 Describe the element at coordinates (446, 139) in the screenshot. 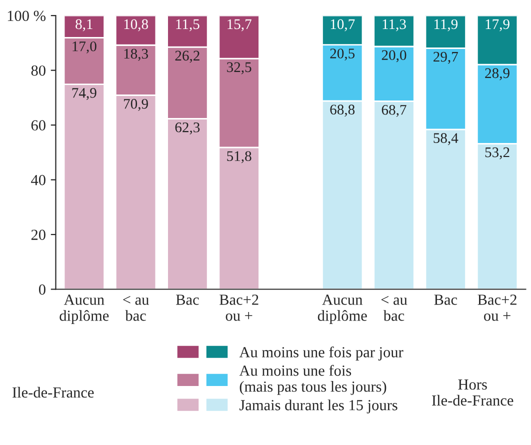

I see `data-label: 58,4` at that location.